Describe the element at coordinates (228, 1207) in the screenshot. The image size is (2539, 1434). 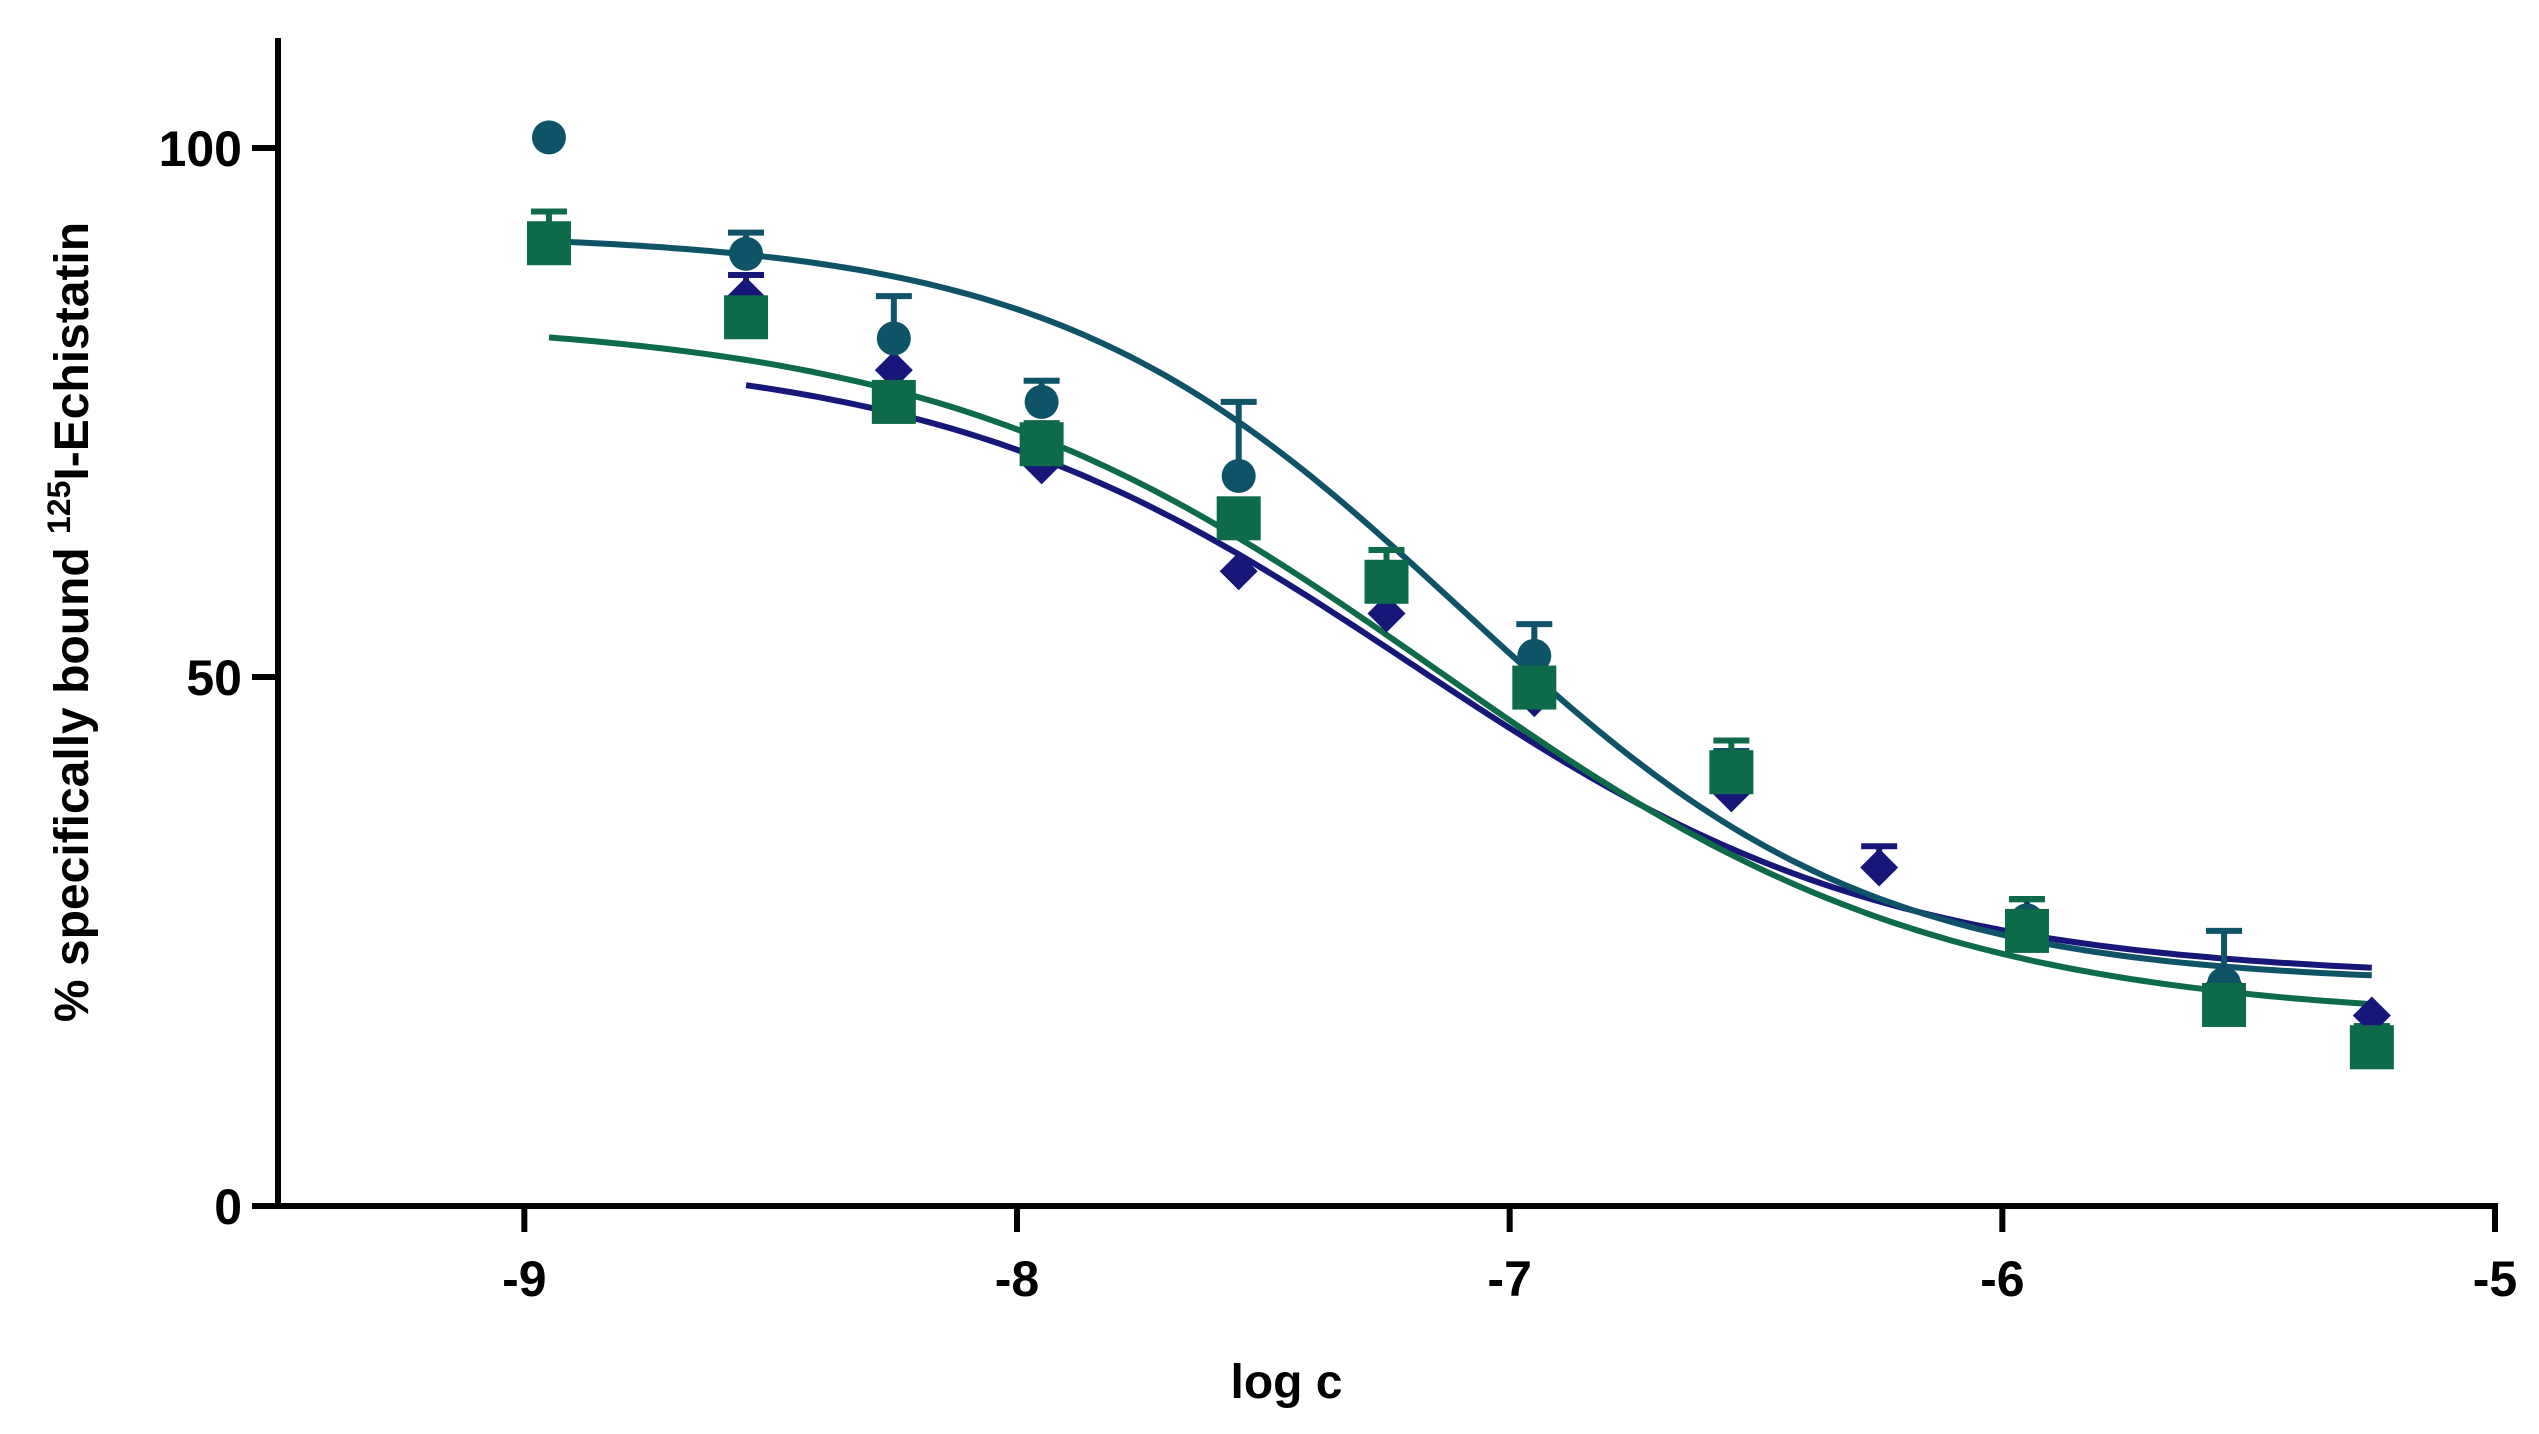
I see `y-tick-label: 0` at that location.